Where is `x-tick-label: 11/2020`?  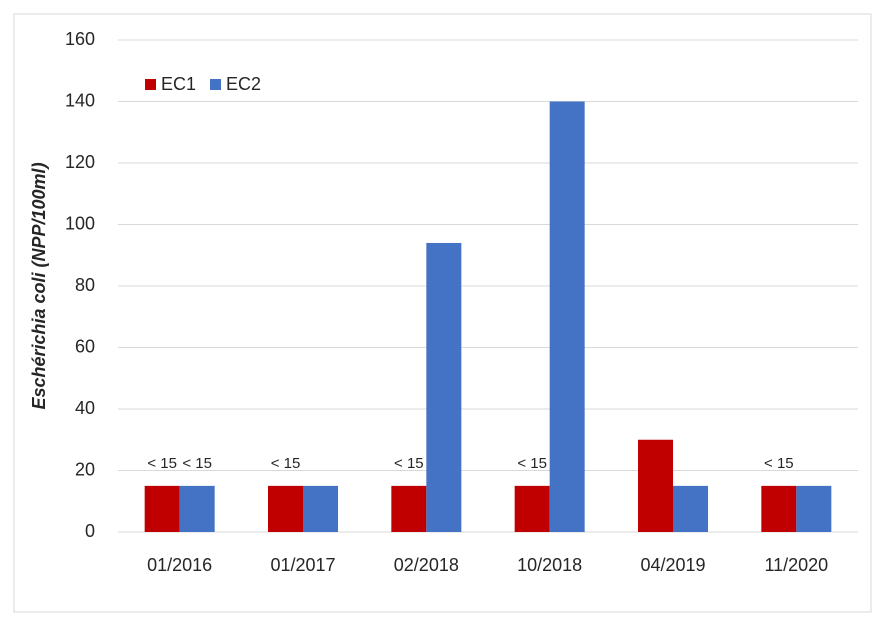
x-tick-label: 11/2020 is located at coordinates (796, 565).